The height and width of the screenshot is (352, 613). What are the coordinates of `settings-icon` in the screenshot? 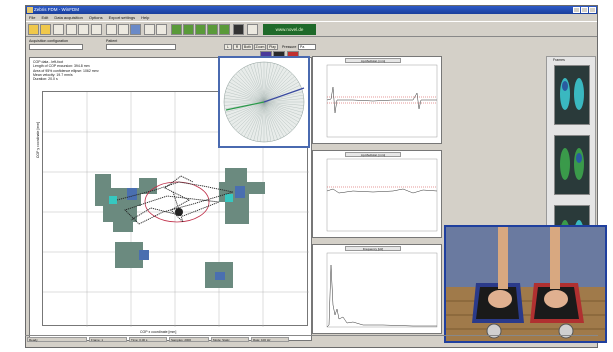 It's located at (252, 29).